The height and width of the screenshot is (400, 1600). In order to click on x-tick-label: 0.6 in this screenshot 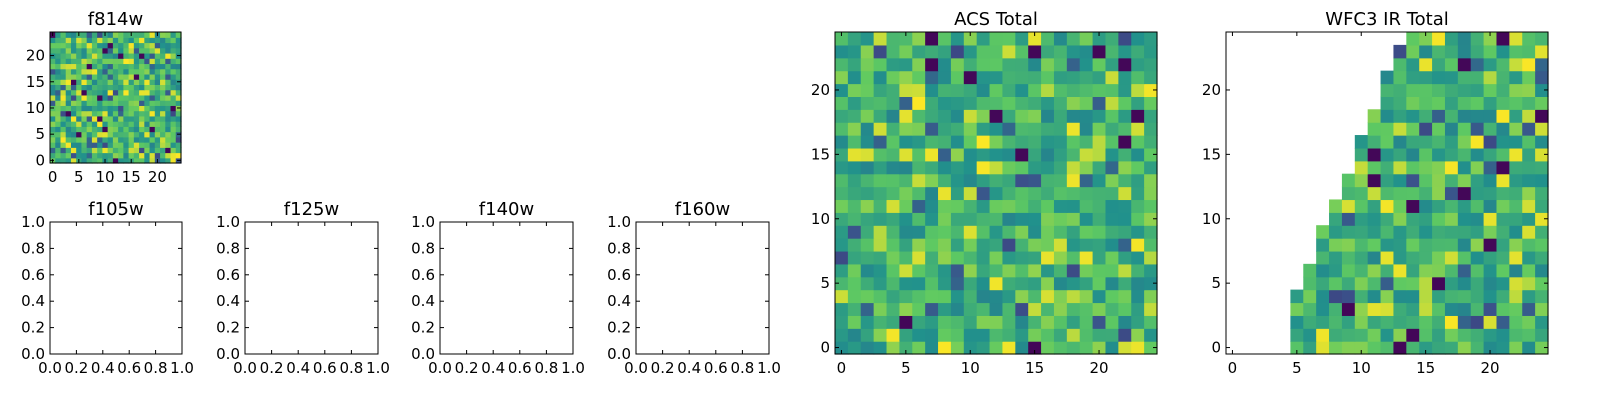, I will do `click(325, 368)`.